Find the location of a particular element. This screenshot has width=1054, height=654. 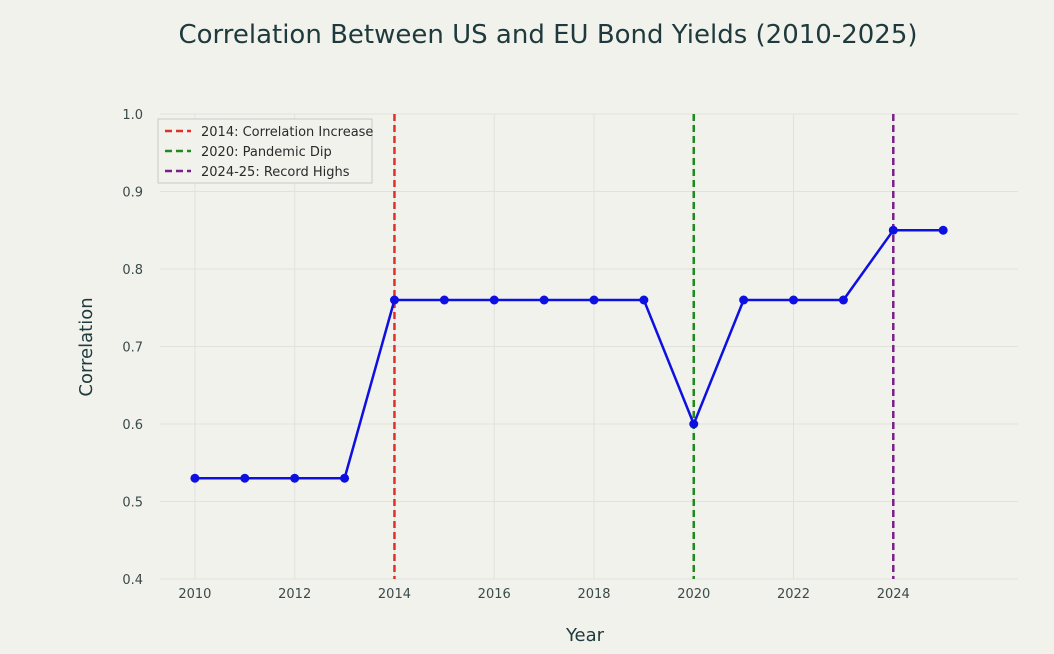

y-tick-label: 1.0 is located at coordinates (132, 115).